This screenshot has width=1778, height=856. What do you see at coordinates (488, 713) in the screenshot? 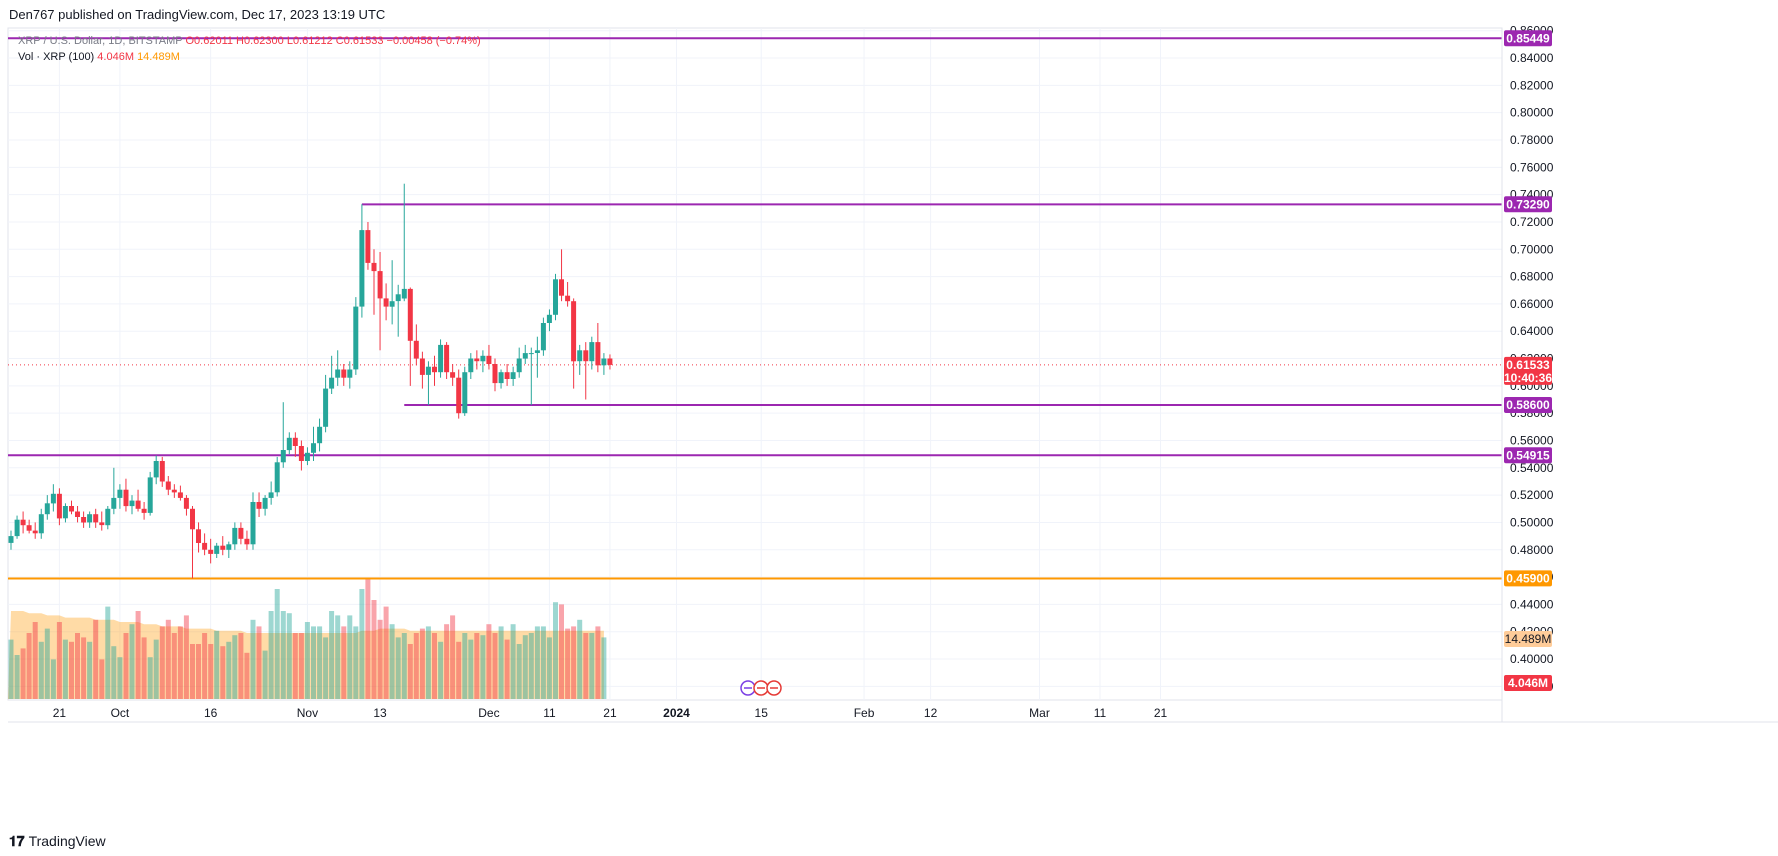
I see `time-tick-label: Dec` at bounding box center [488, 713].